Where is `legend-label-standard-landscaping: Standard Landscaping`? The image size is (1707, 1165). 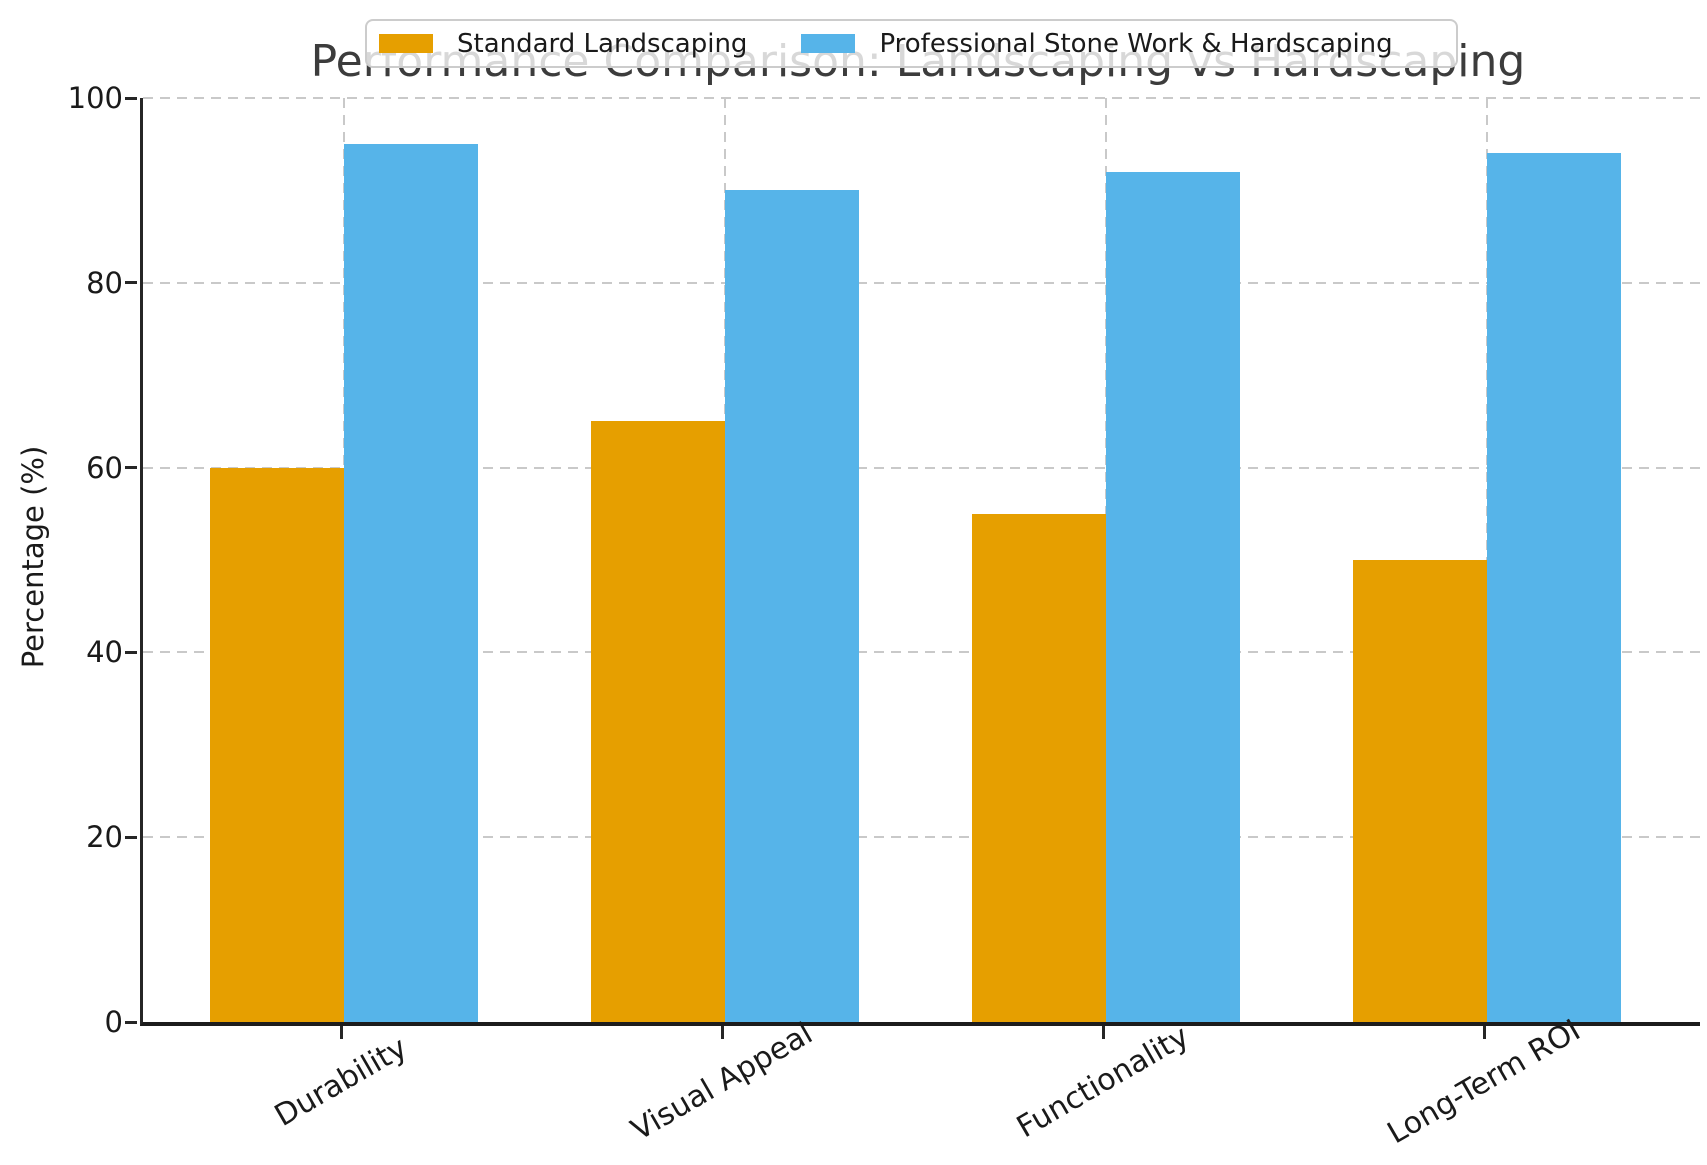
legend-label-standard-landscaping: Standard Landscaping is located at coordinates (602, 43).